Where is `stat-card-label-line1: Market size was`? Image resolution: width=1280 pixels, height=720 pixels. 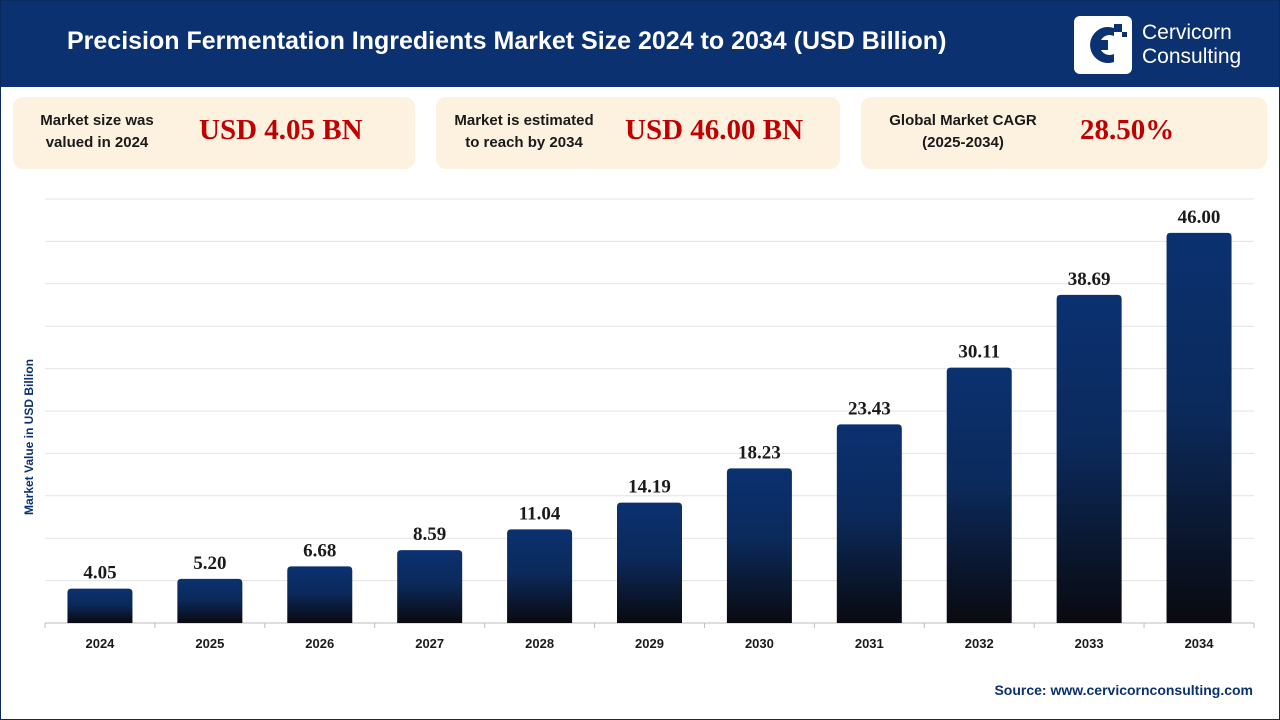
stat-card-label-line1: Market size was is located at coordinates (97, 120).